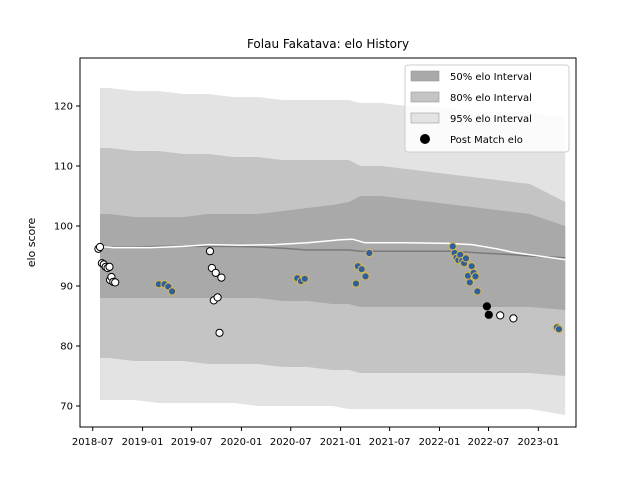  Describe the element at coordinates (491, 98) in the screenshot. I see `legend-label: 80% elo Interval` at that location.